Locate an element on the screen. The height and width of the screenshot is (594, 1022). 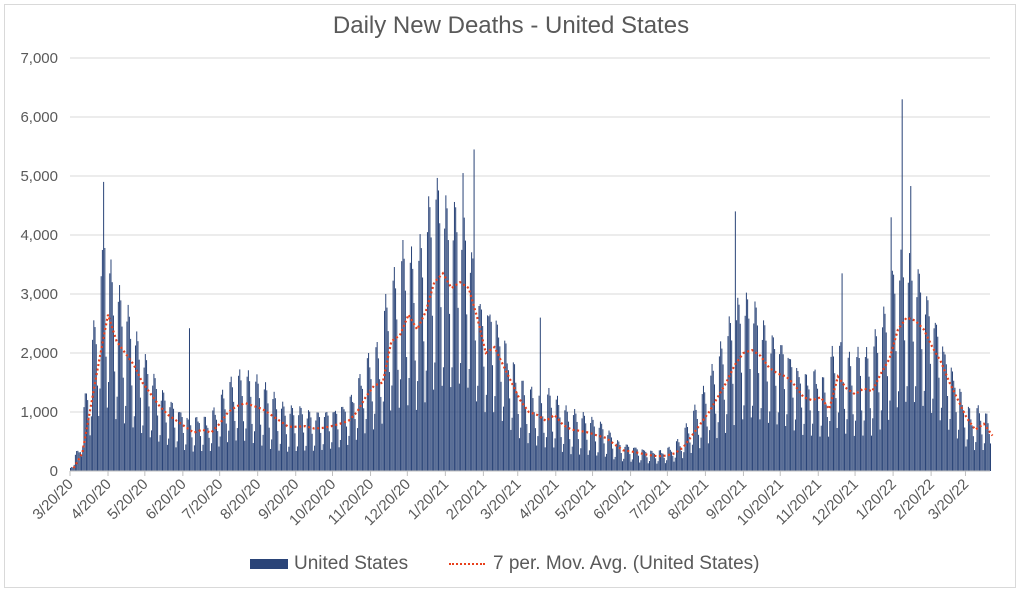
y-tick-label: 4,000 is located at coordinates (39, 235).